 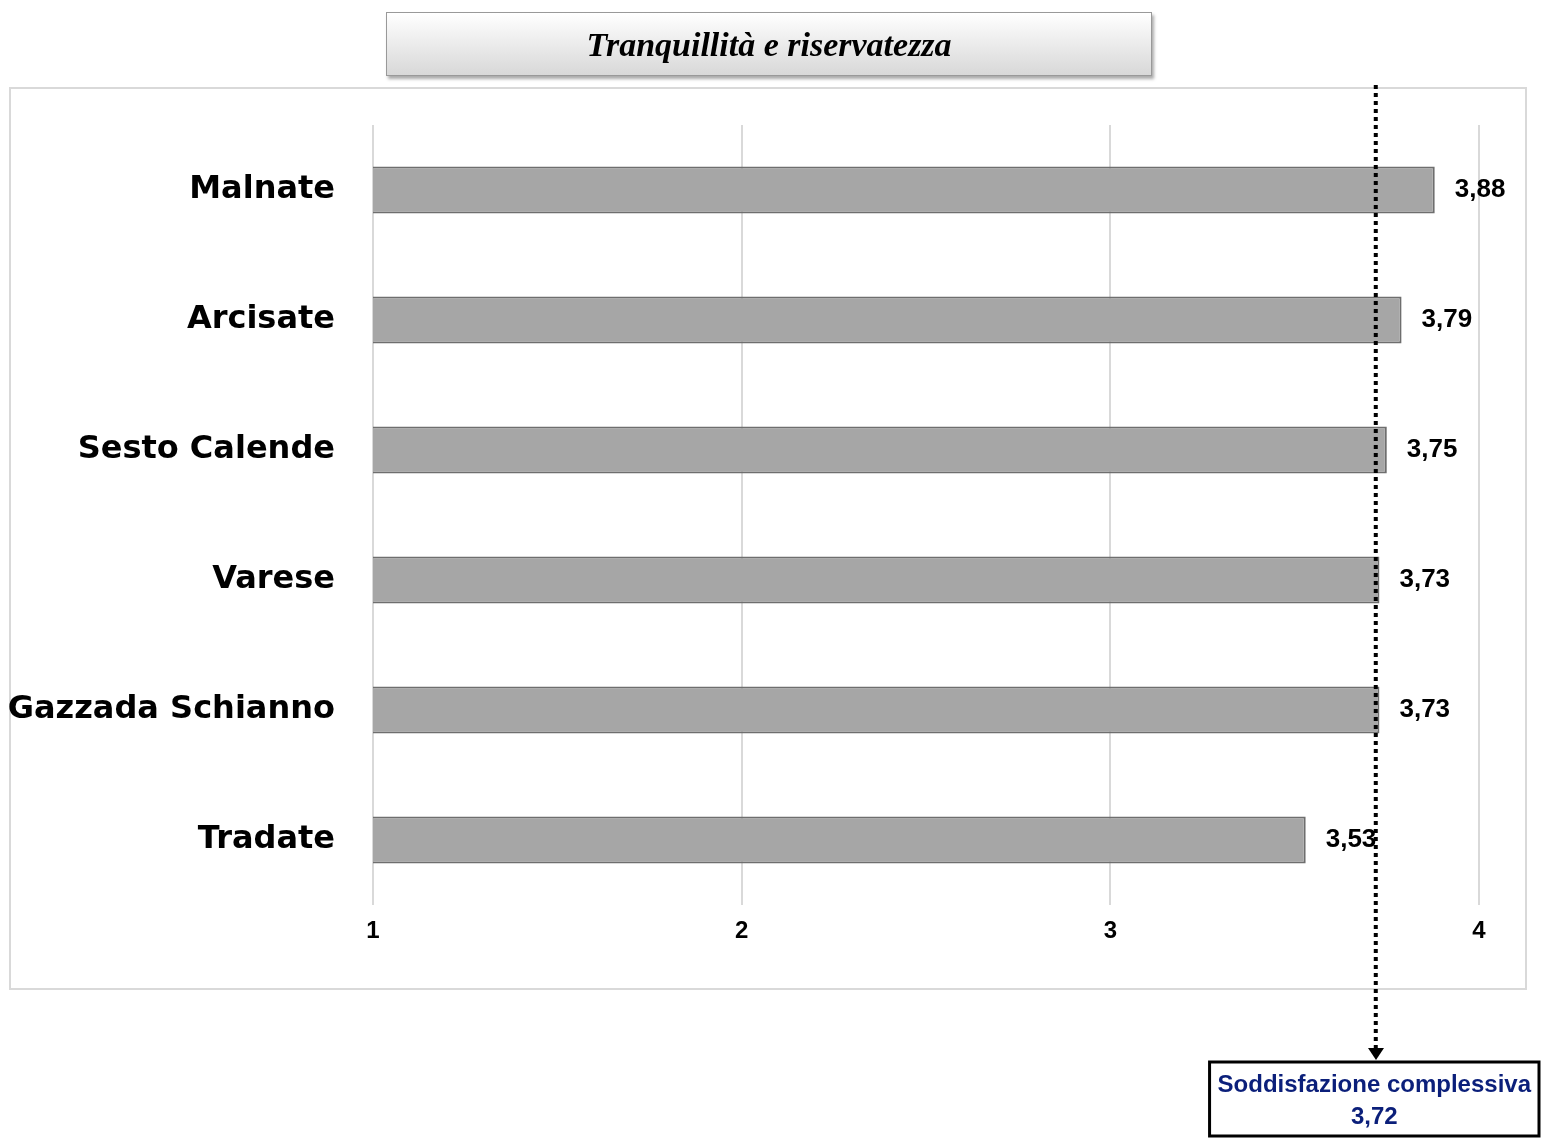 I want to click on y-tick-label: Malnate, so click(x=262, y=187).